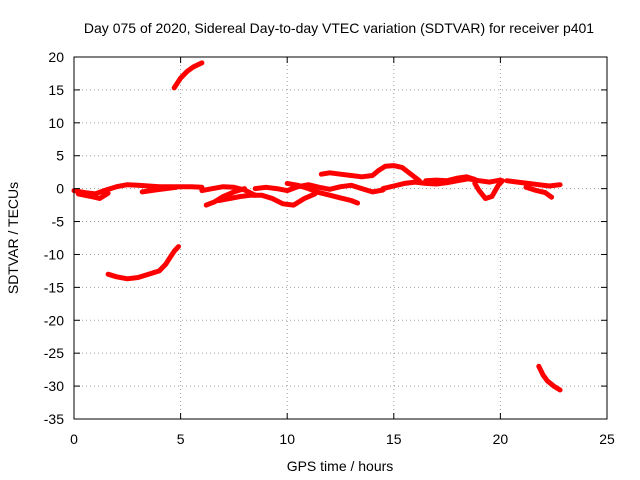  I want to click on y-tick-label: 5, so click(60, 156).